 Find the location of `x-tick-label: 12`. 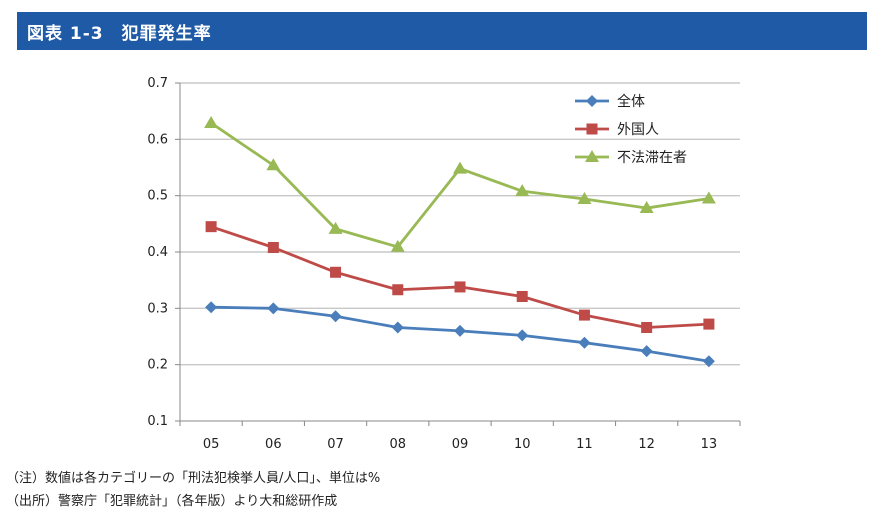

x-tick-label: 12 is located at coordinates (646, 444).